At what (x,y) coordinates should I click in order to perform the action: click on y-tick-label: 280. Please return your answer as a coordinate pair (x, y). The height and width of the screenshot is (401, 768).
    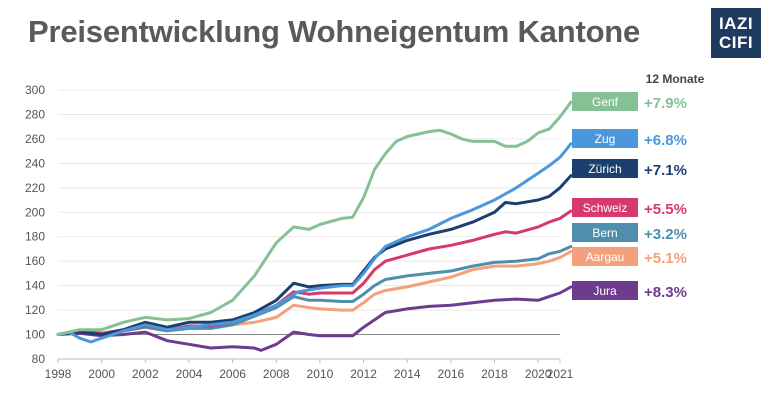
    Looking at the image, I should click on (35, 114).